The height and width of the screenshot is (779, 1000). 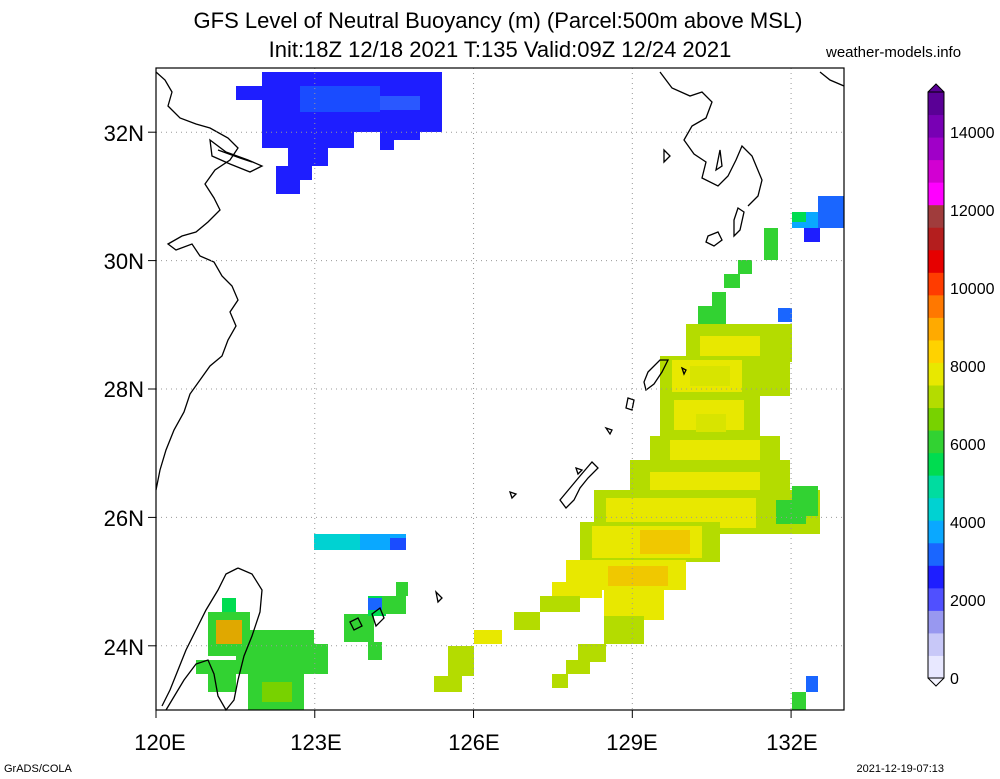 I want to click on colorbar-segments, so click(x=936, y=385).